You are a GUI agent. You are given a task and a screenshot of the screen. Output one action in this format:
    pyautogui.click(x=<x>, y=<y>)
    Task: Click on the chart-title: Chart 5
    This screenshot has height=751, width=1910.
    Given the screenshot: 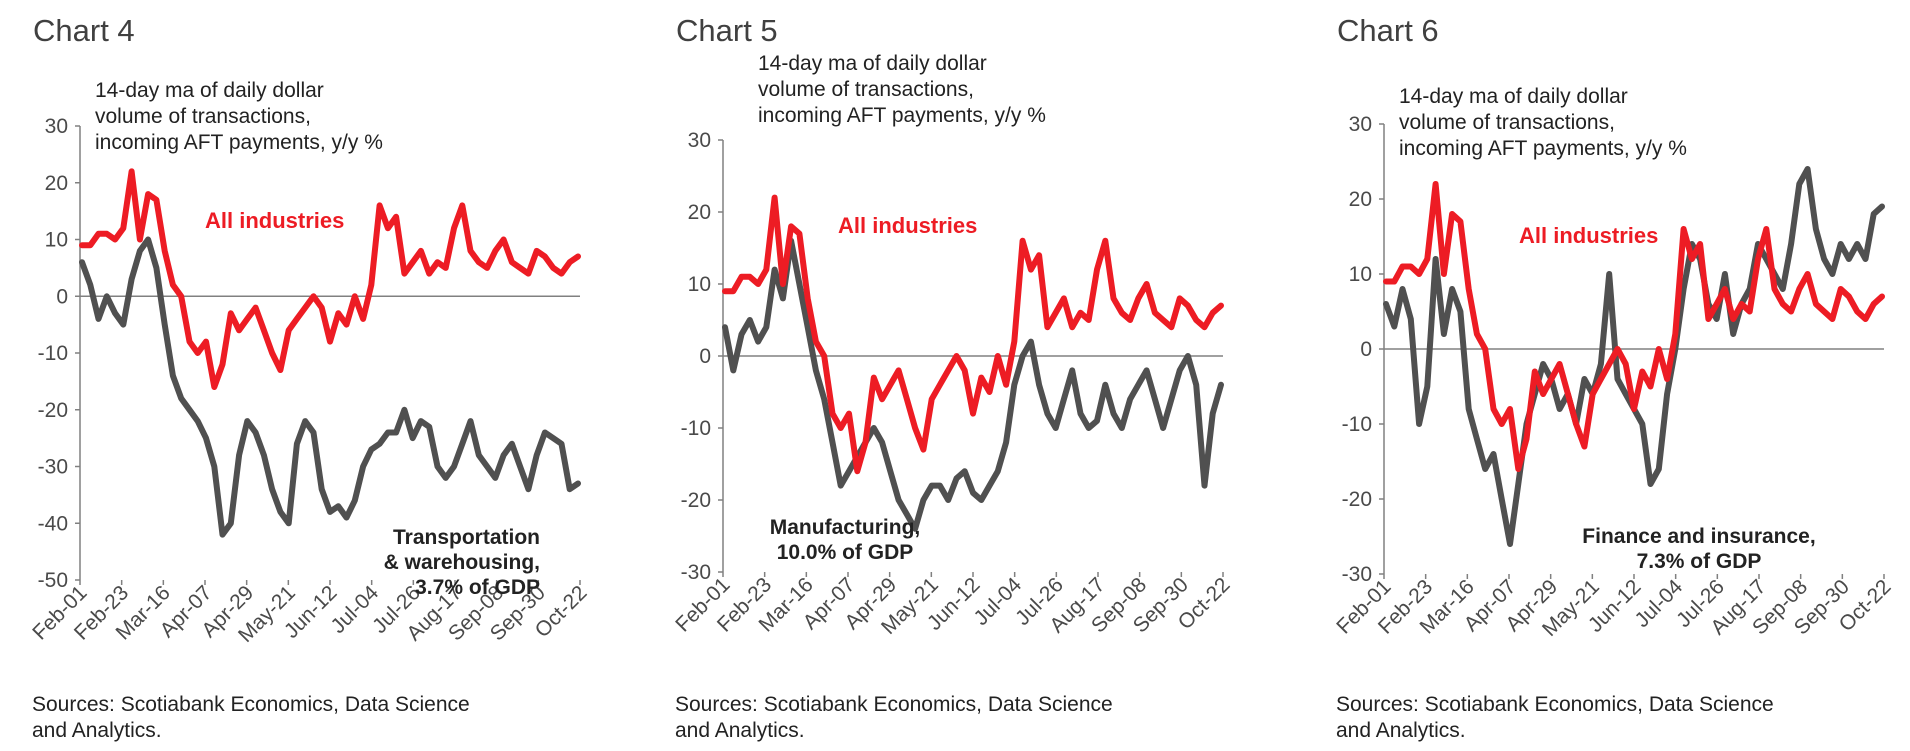 What is the action you would take?
    pyautogui.click(x=727, y=30)
    